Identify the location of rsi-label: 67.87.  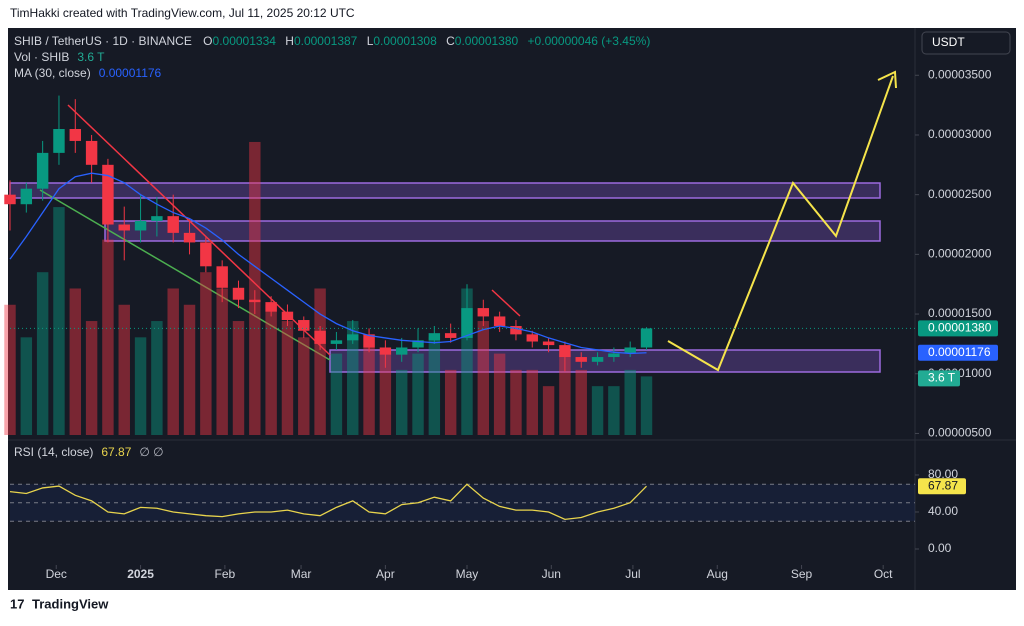
(943, 485).